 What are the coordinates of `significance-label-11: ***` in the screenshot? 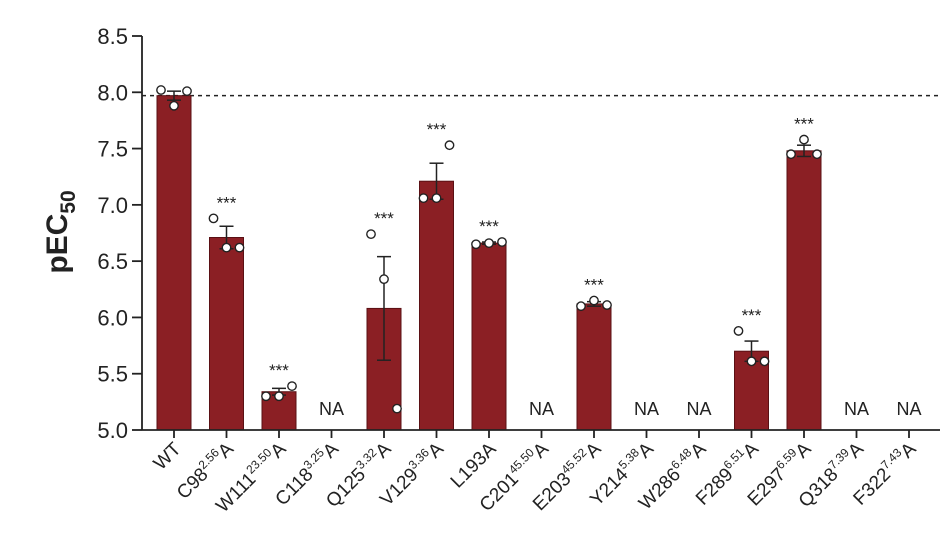 It's located at (752, 315).